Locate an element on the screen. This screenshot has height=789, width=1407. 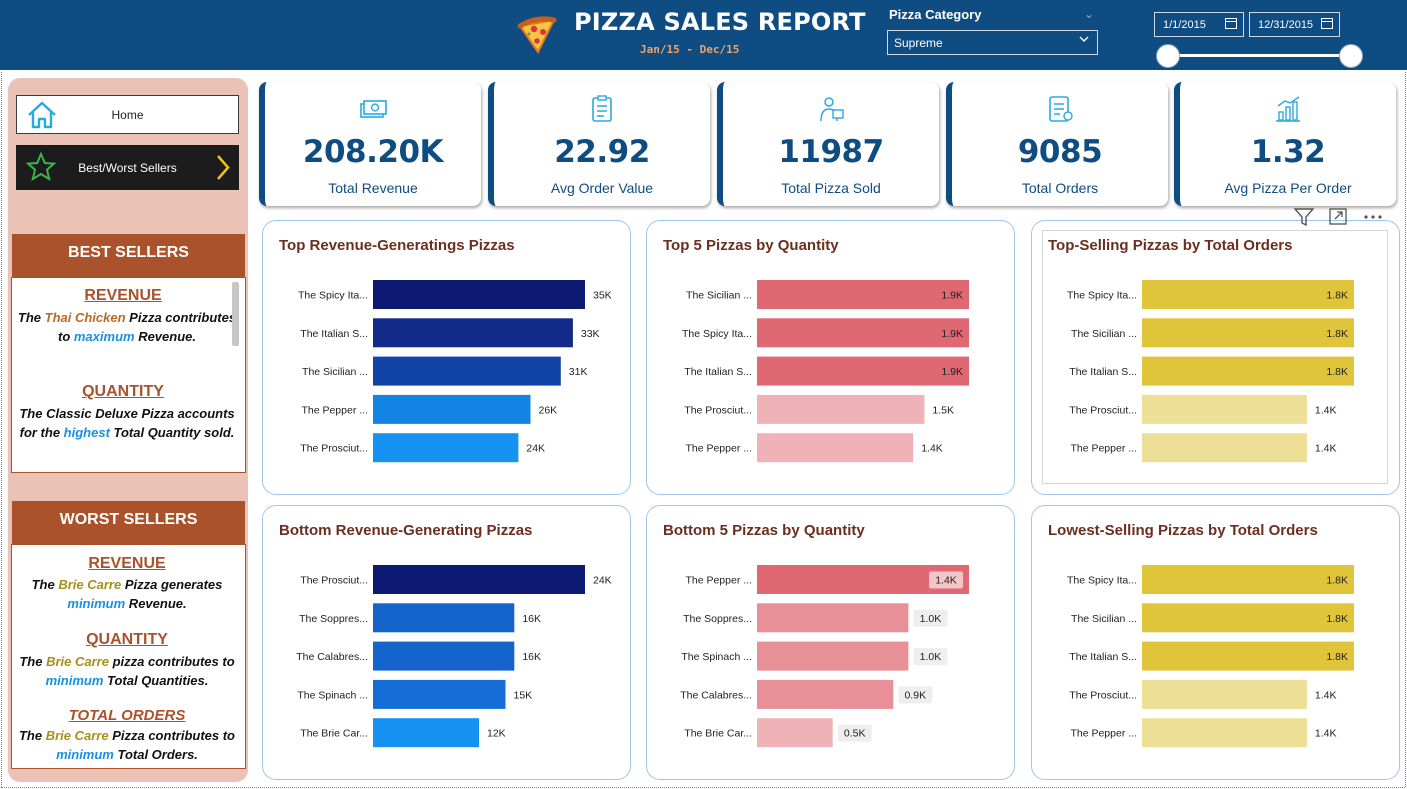
date-slider-end-handle is located at coordinates (1351, 56).